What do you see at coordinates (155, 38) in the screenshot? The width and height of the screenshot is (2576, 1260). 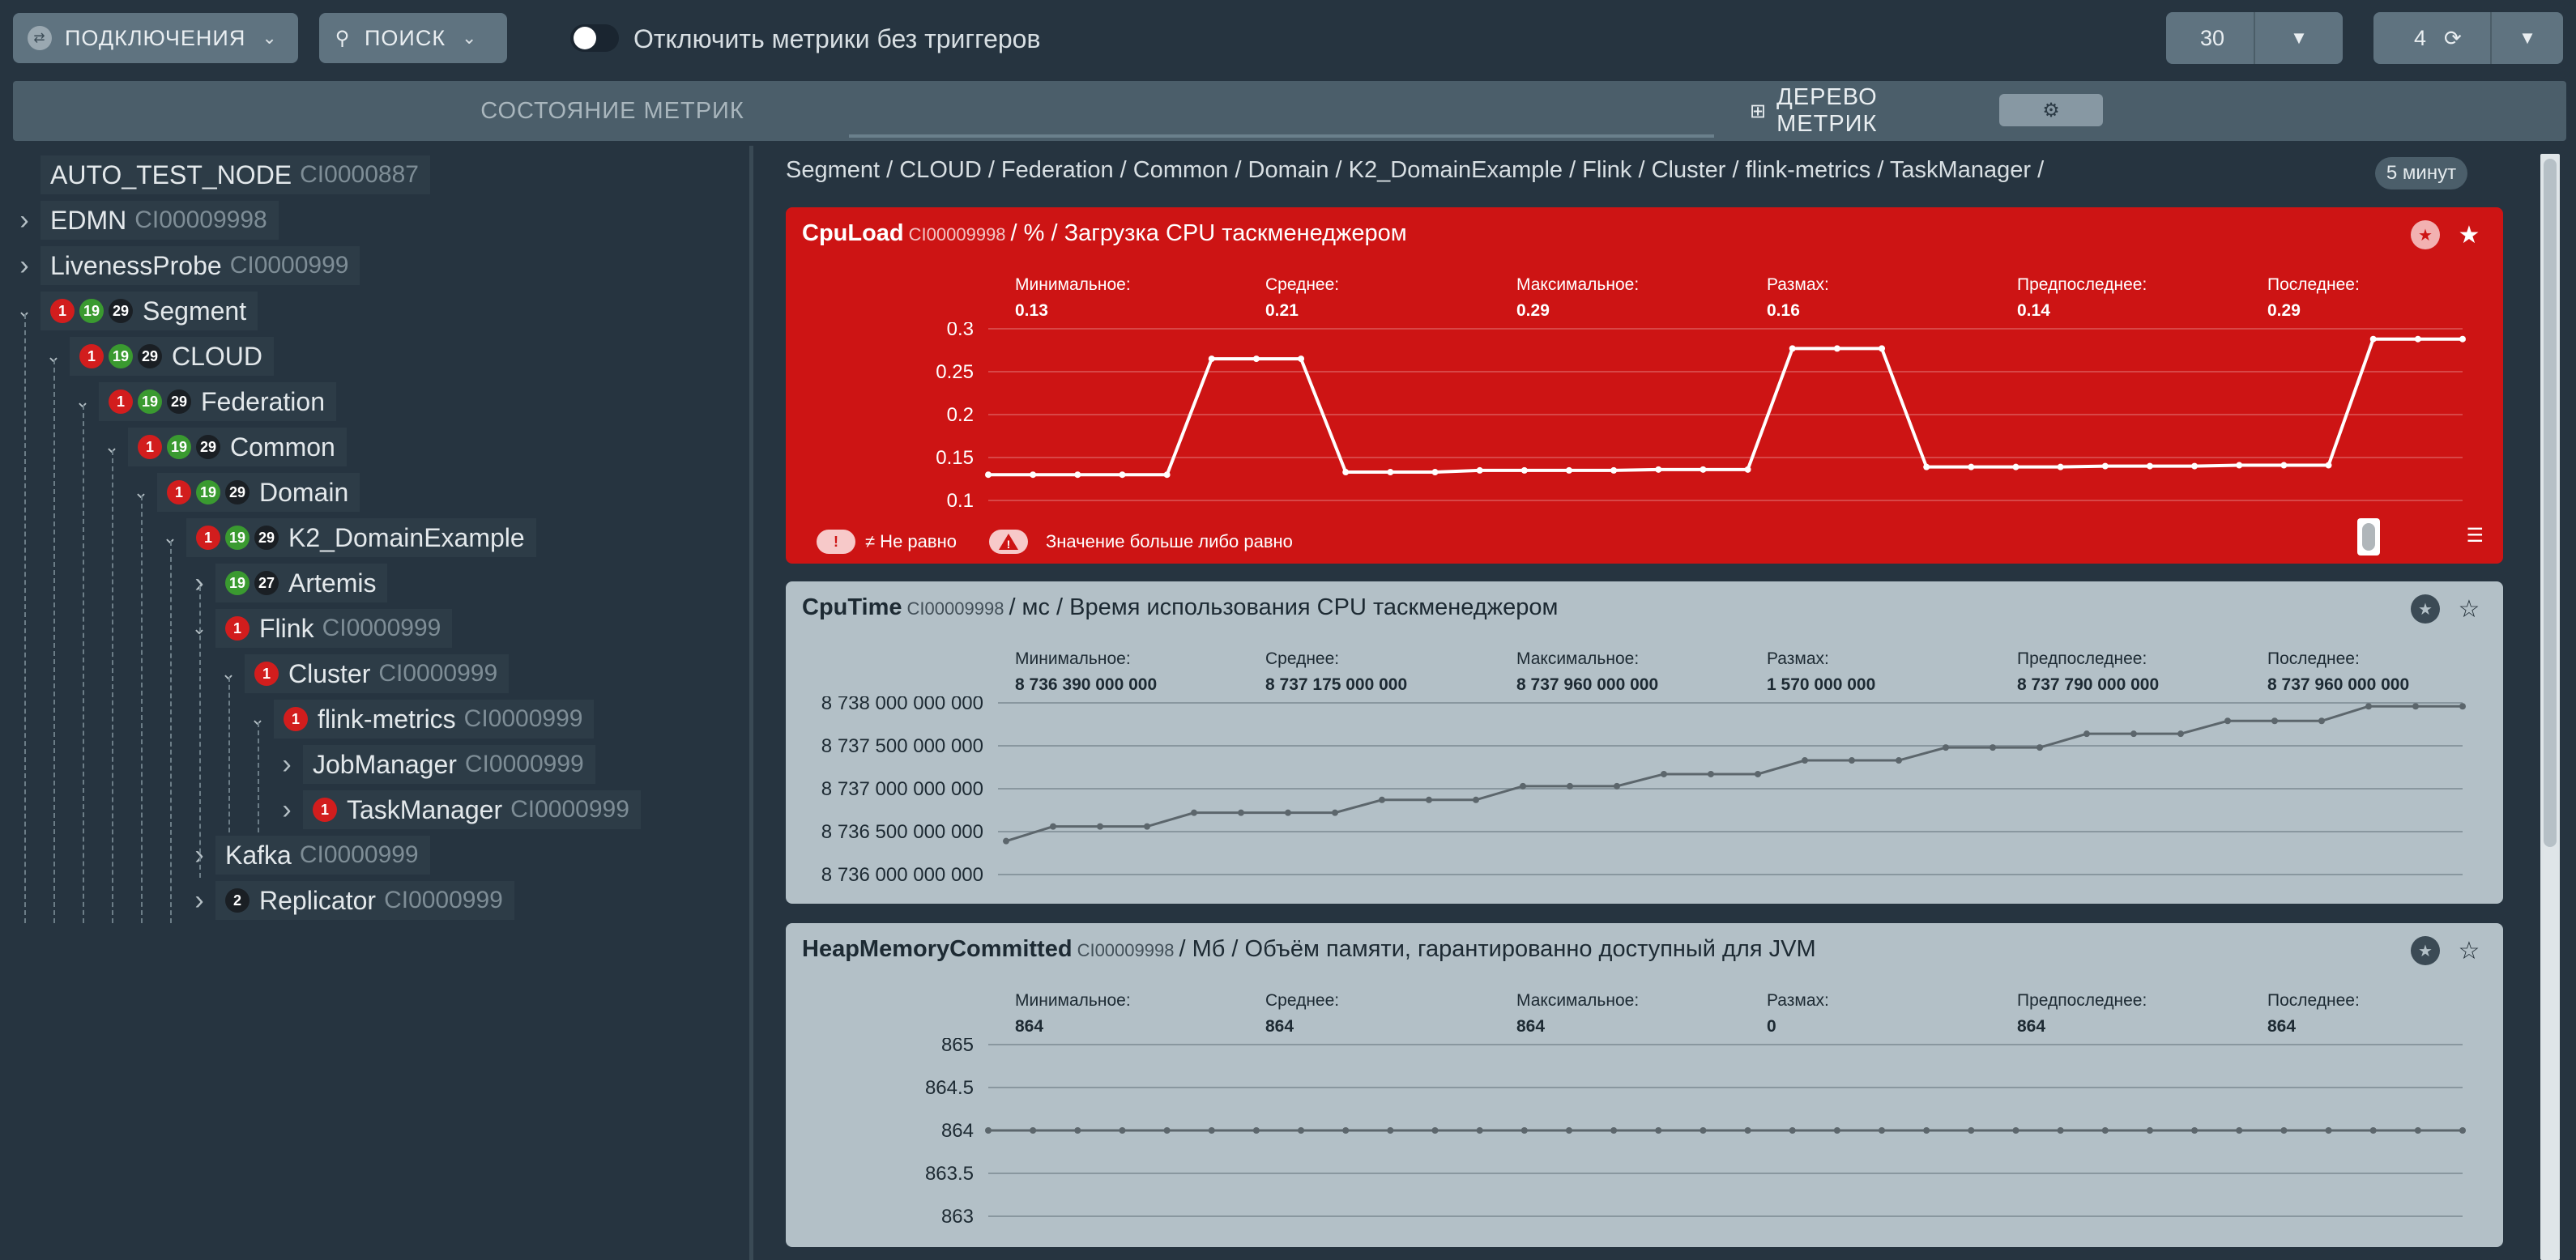 I see `connections-button: ⇄ ПОДКЛЮЧЕНИЯ ⌄` at bounding box center [155, 38].